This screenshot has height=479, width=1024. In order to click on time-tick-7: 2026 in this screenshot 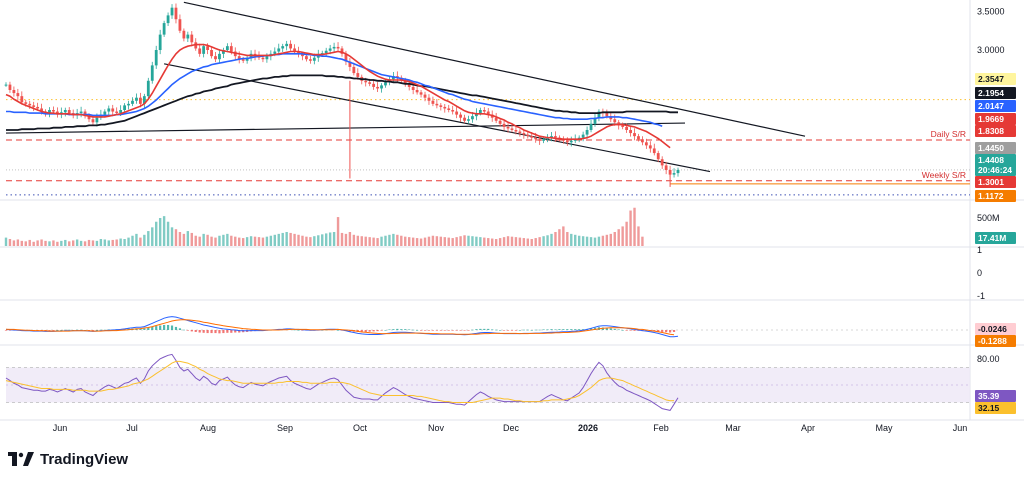, I will do `click(588, 428)`.